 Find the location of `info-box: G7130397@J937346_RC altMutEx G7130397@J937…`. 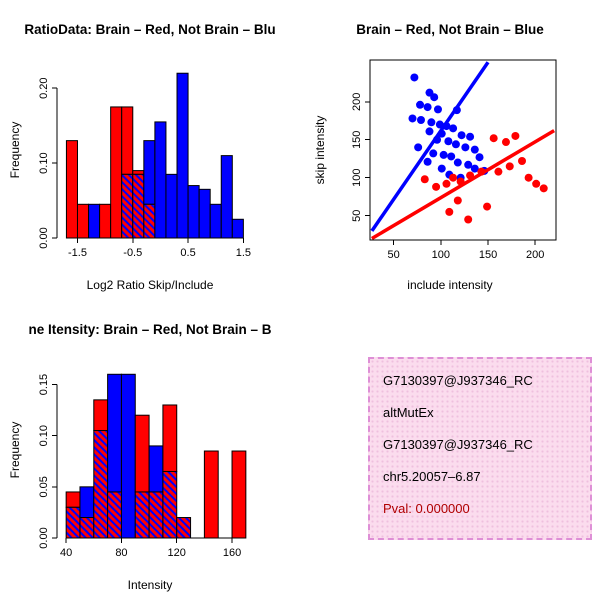

info-box: G7130397@J937346_RC altMutEx G7130397@J937… is located at coordinates (480, 448).